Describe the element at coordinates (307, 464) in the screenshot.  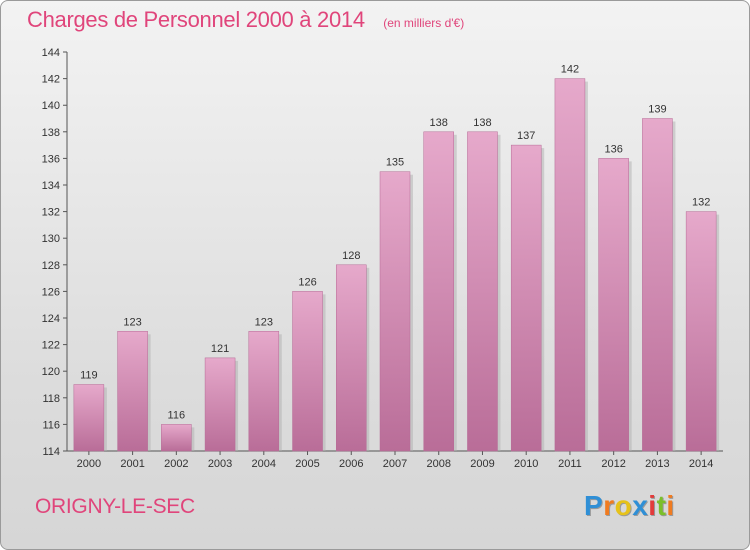
I see `x-tick-label: 2005` at that location.